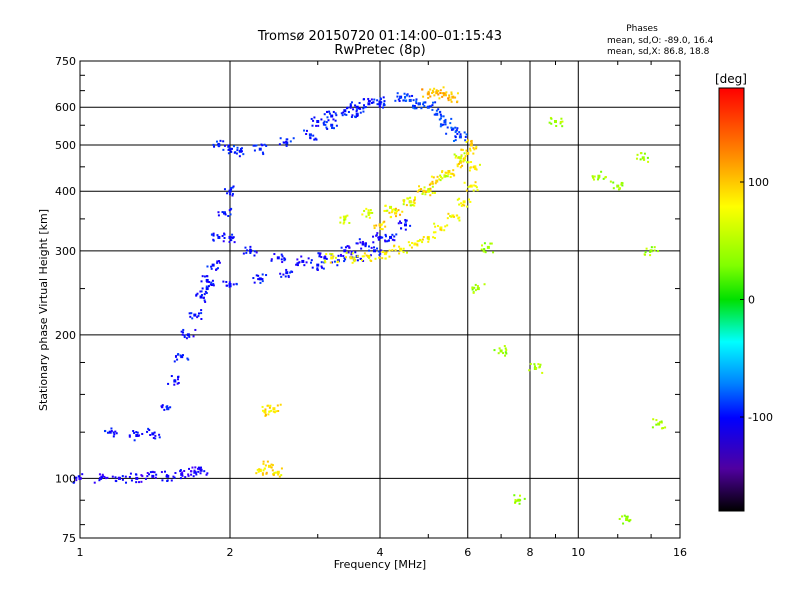 The image size is (800, 600). What do you see at coordinates (65, 478) in the screenshot?
I see `y-tick-label: 100` at bounding box center [65, 478].